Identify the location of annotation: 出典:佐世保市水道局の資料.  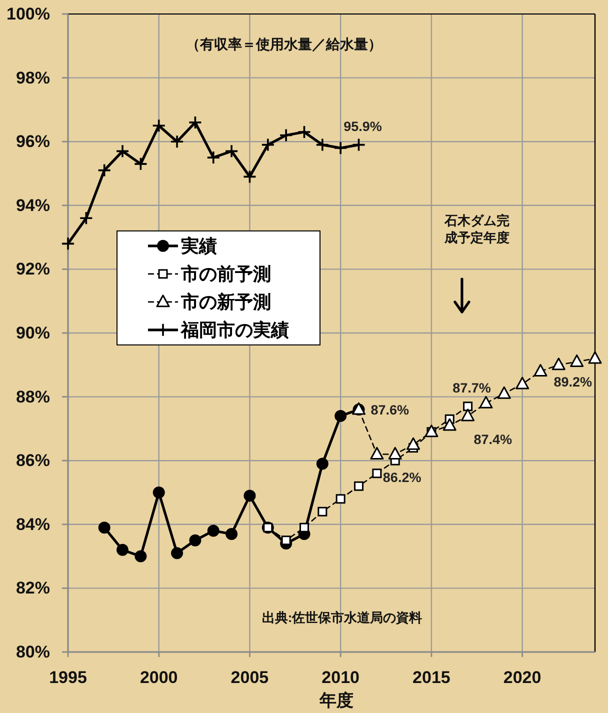
(342, 617).